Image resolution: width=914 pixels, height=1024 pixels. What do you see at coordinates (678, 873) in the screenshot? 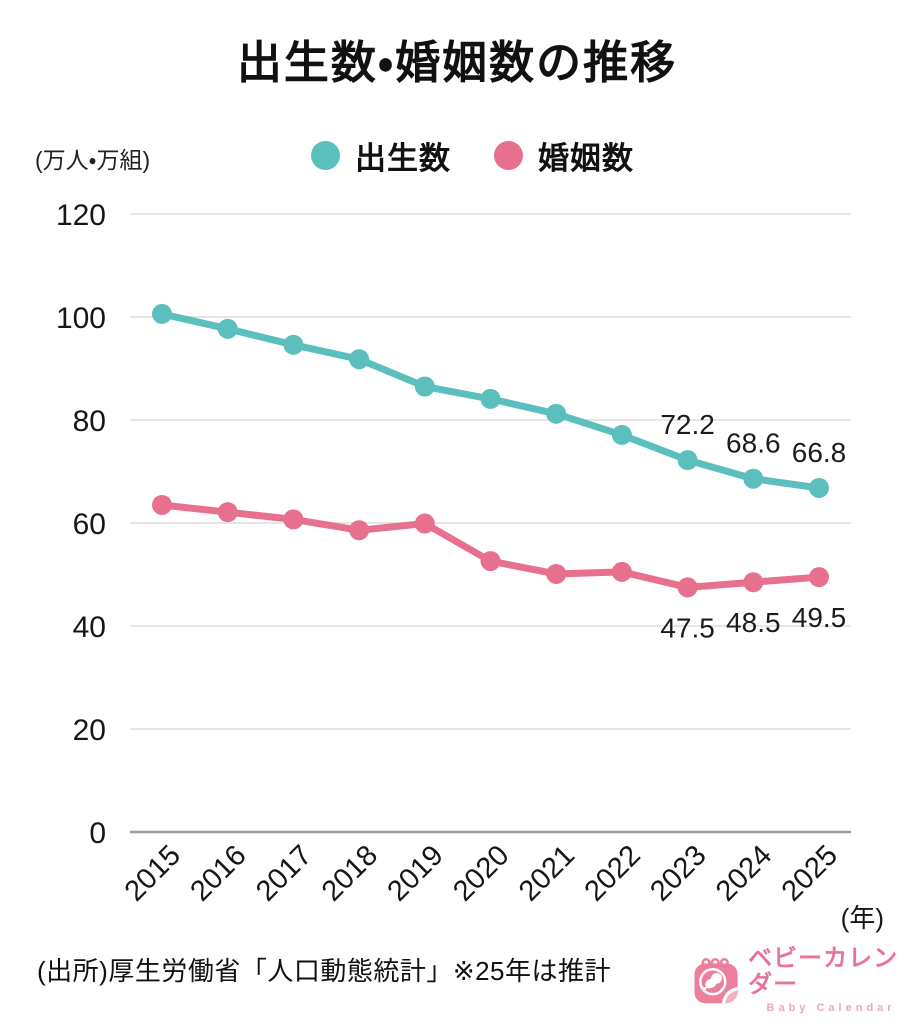
I see `x-tick-label: 2023` at bounding box center [678, 873].